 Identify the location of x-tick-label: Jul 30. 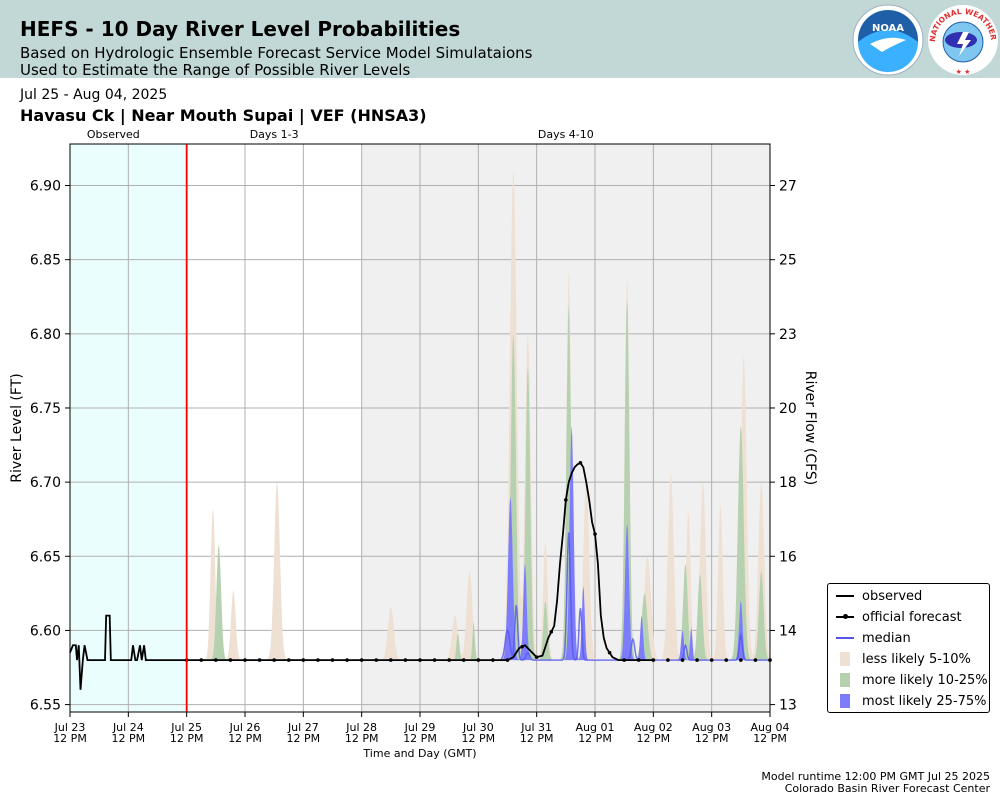
(478, 727).